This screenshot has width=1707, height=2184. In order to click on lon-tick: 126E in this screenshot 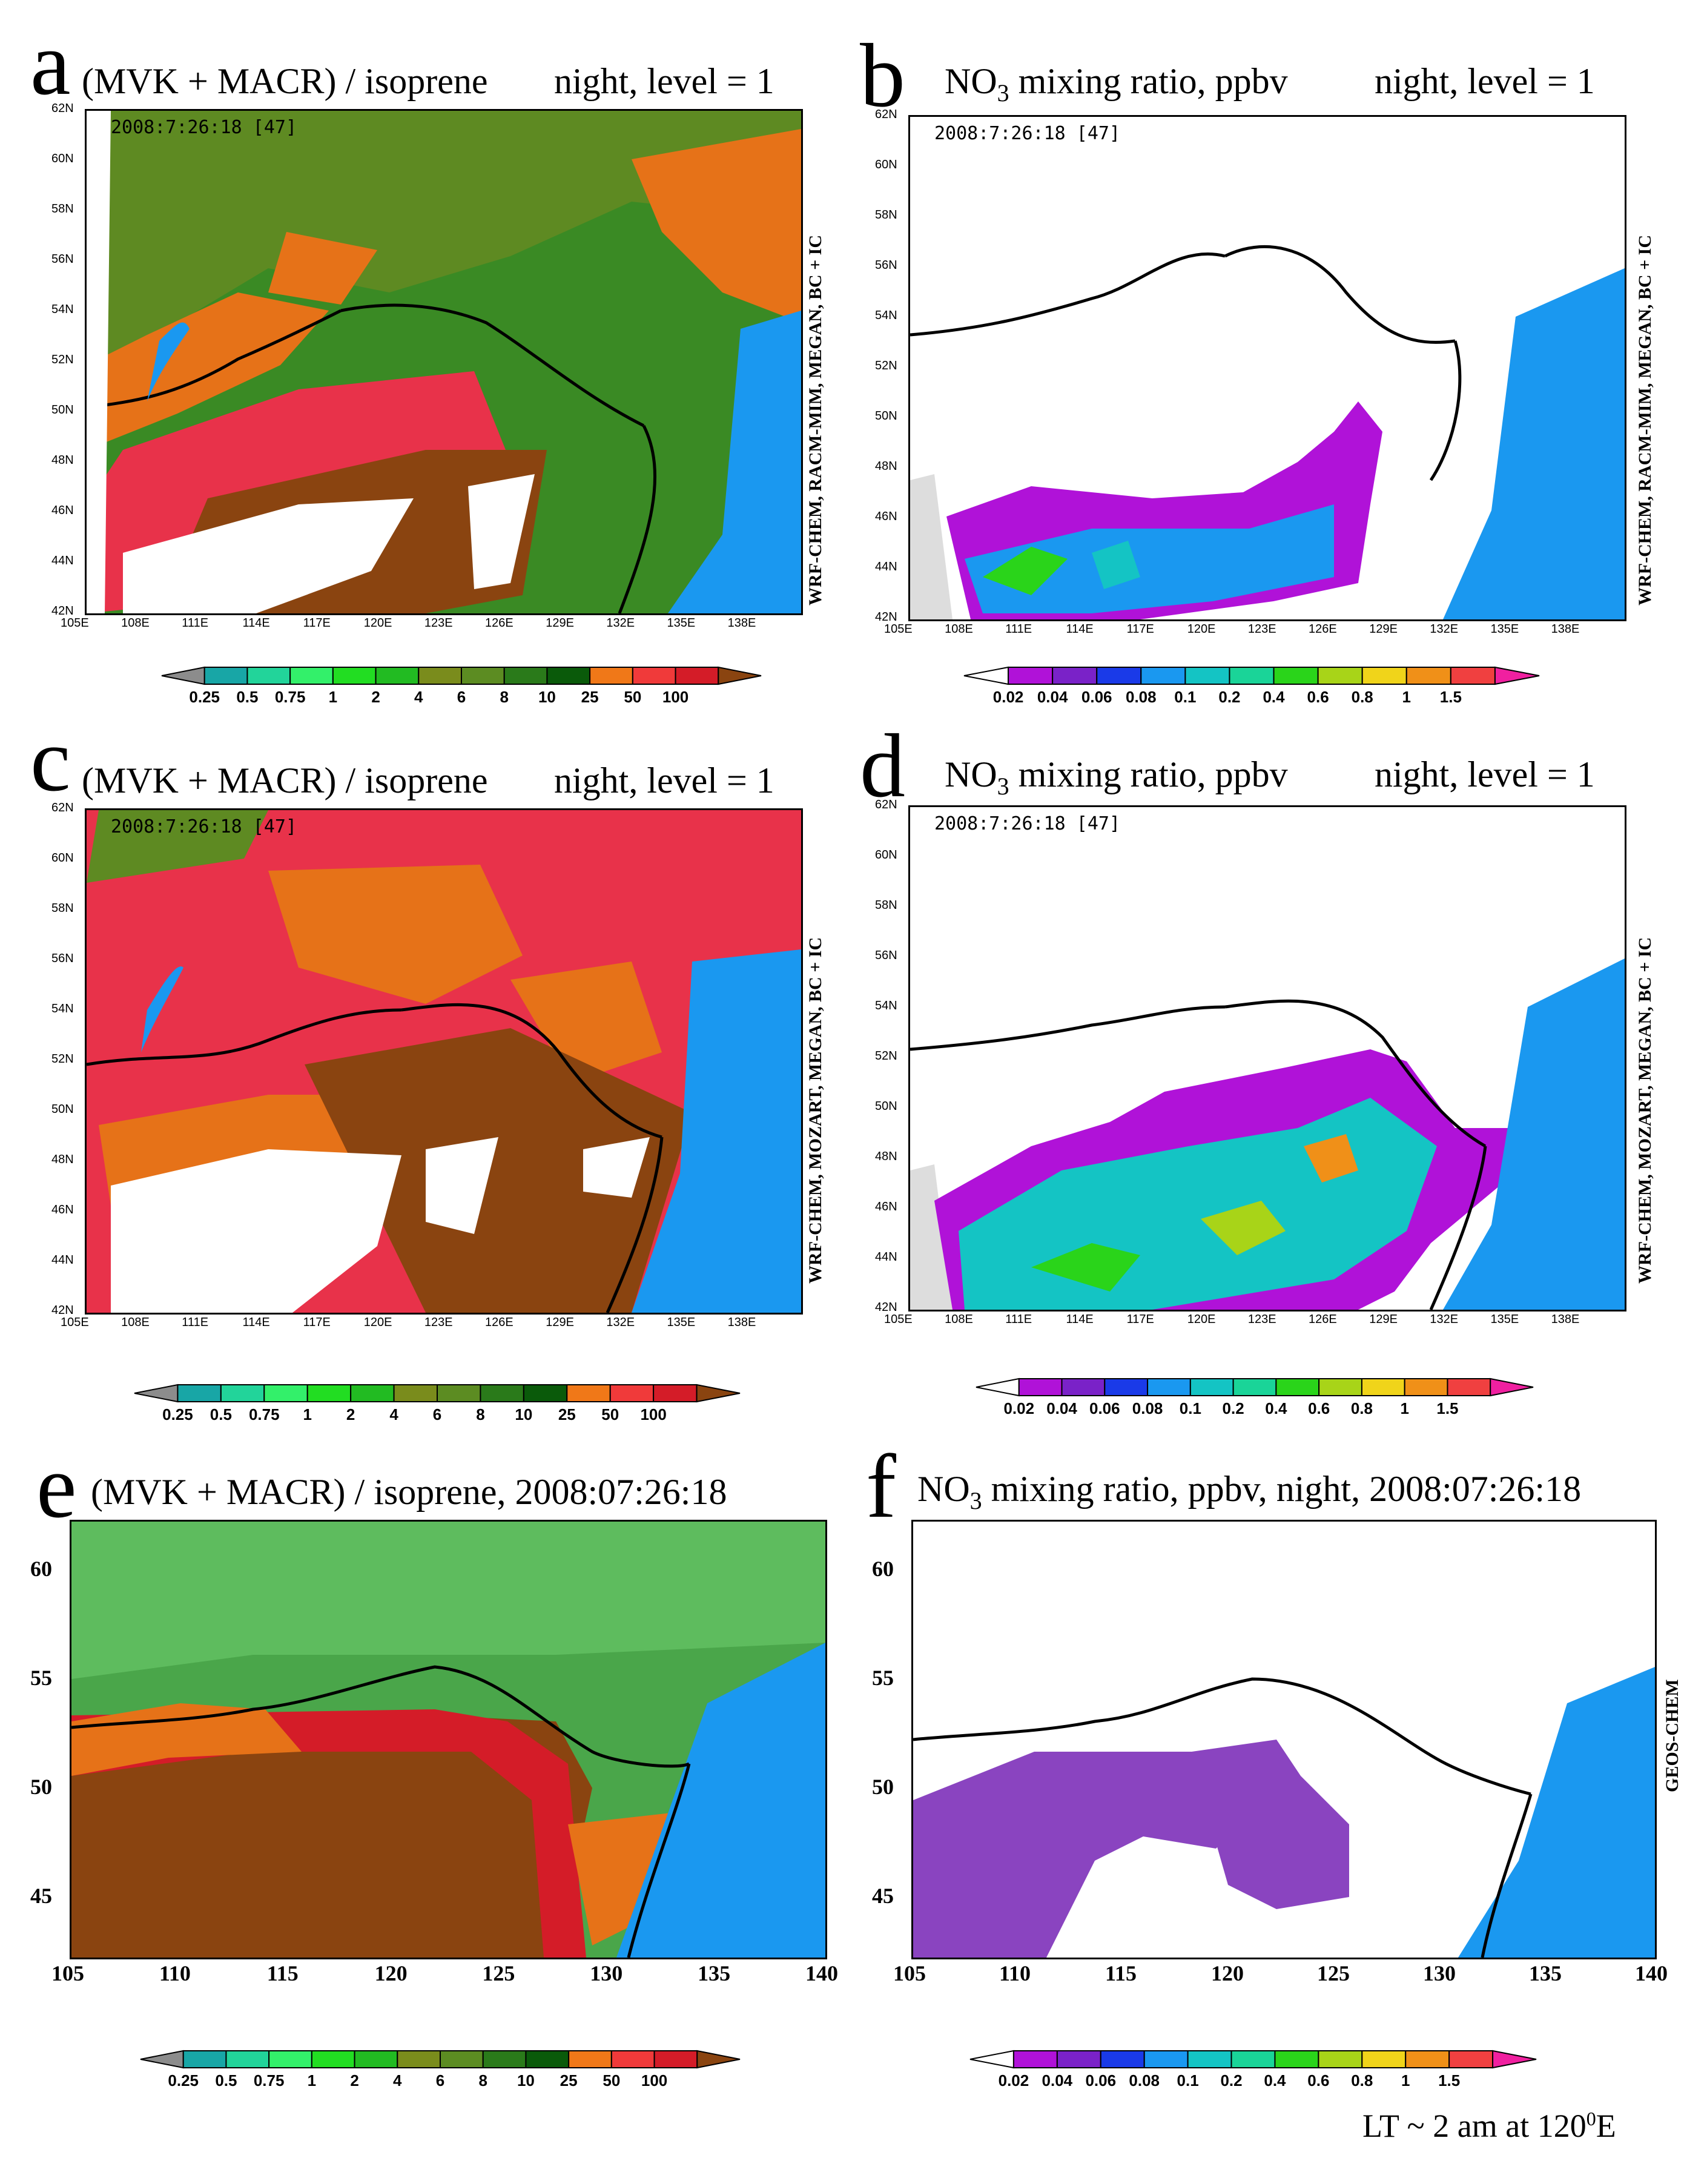, I will do `click(499, 1322)`.